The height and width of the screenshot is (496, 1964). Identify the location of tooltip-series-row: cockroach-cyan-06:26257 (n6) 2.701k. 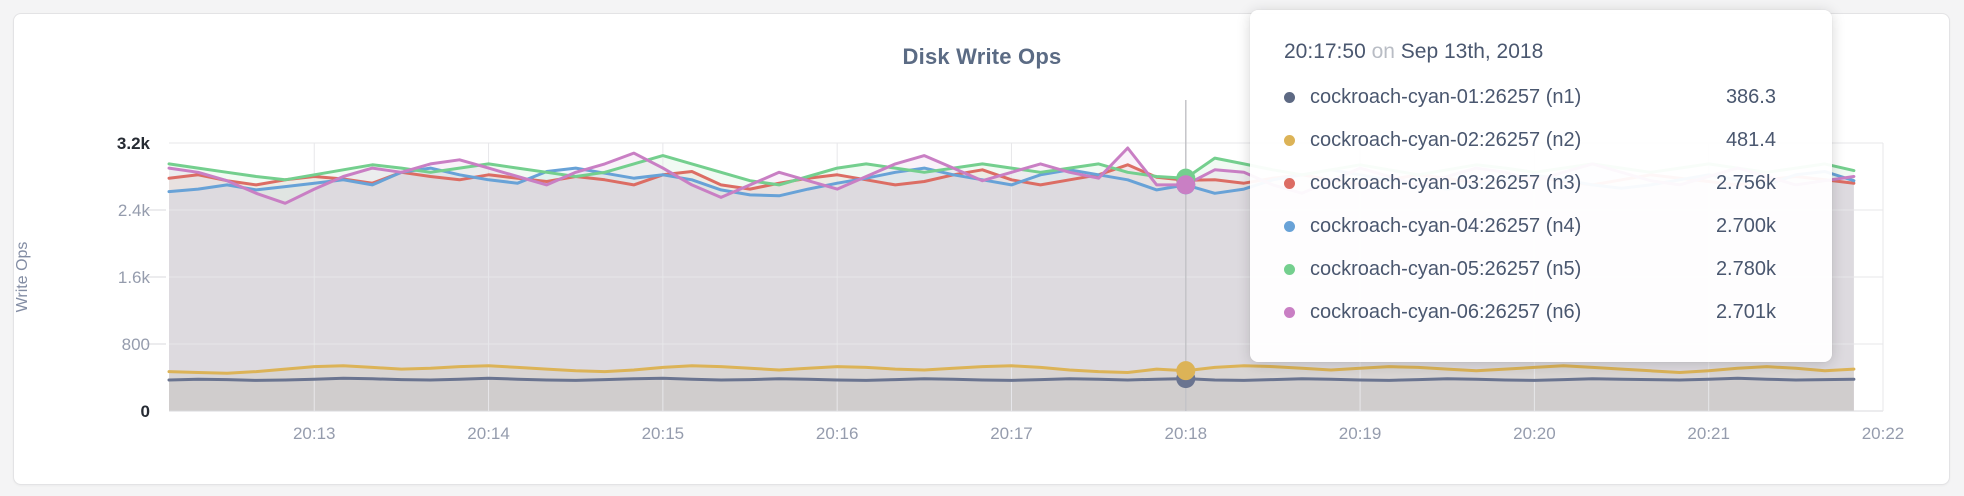
(1530, 312).